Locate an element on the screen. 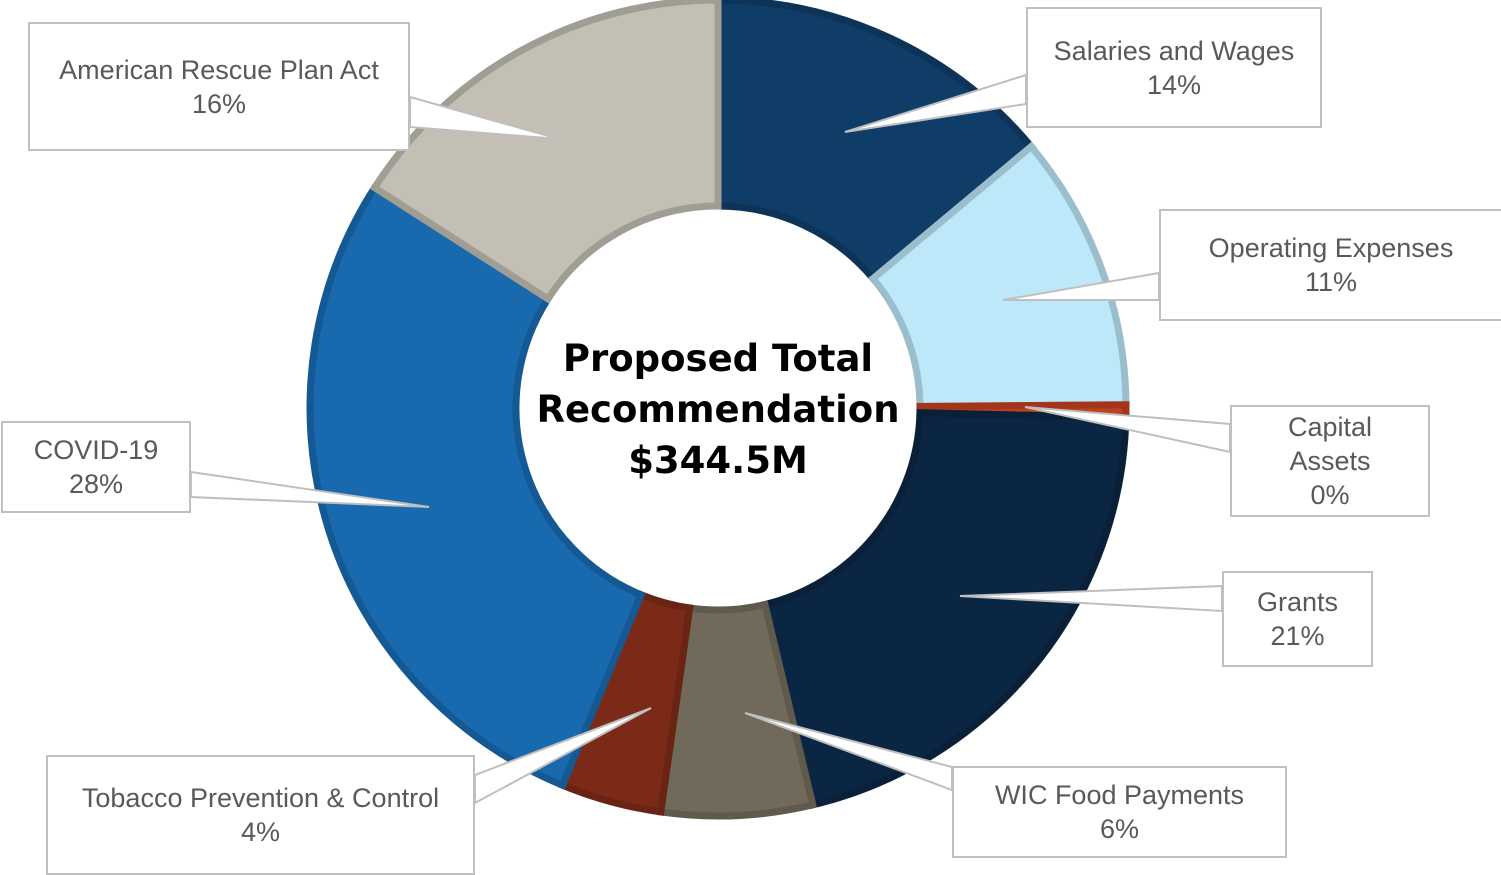  slice-percent: 16% is located at coordinates (219, 103).